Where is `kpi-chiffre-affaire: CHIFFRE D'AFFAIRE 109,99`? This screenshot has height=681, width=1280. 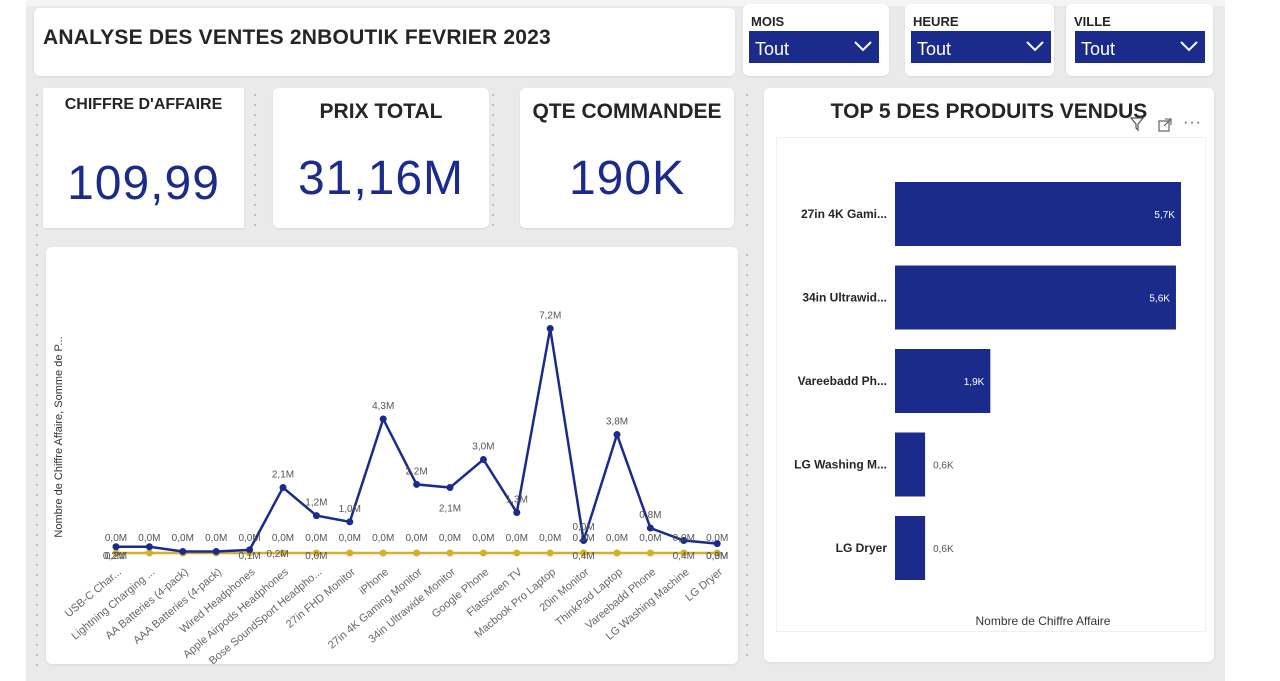 kpi-chiffre-affaire: CHIFFRE D'AFFAIRE 109,99 is located at coordinates (143, 158).